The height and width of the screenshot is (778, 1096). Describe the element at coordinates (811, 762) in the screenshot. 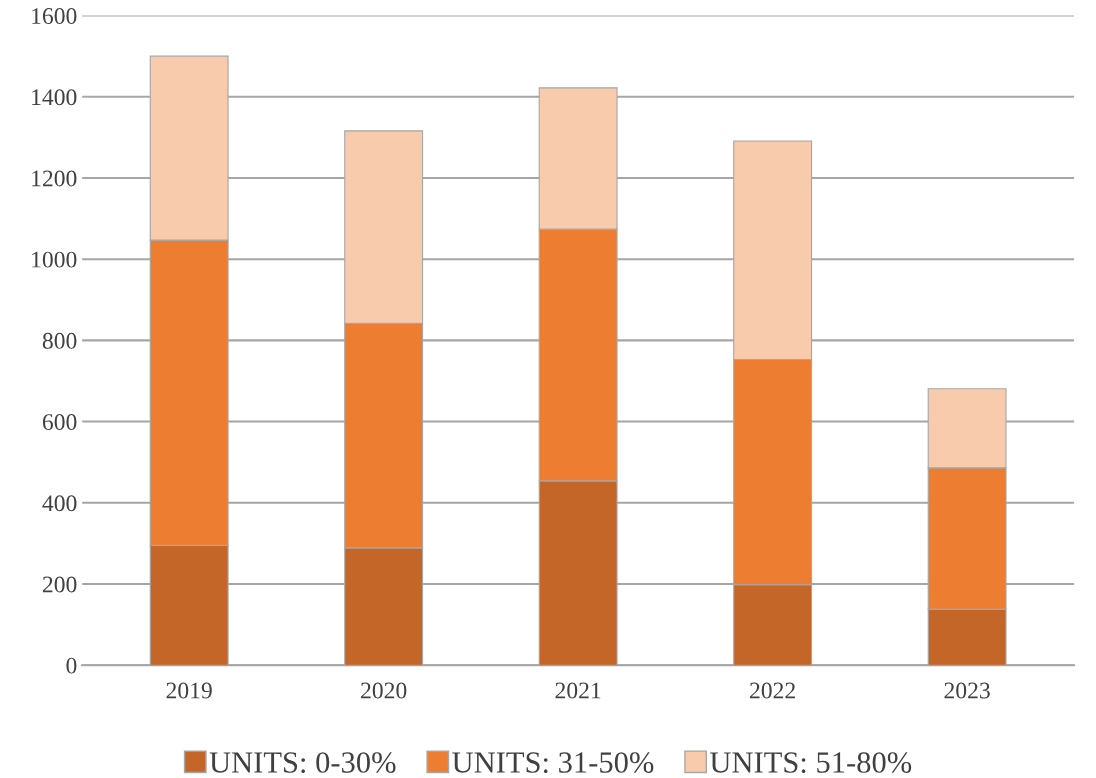

I see `legend-label: UNITS: 51-80%` at that location.